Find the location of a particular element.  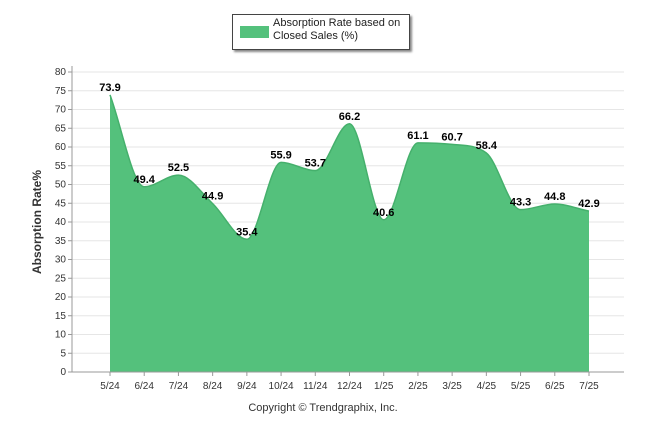

x-tick-label: 8/24 is located at coordinates (213, 386).